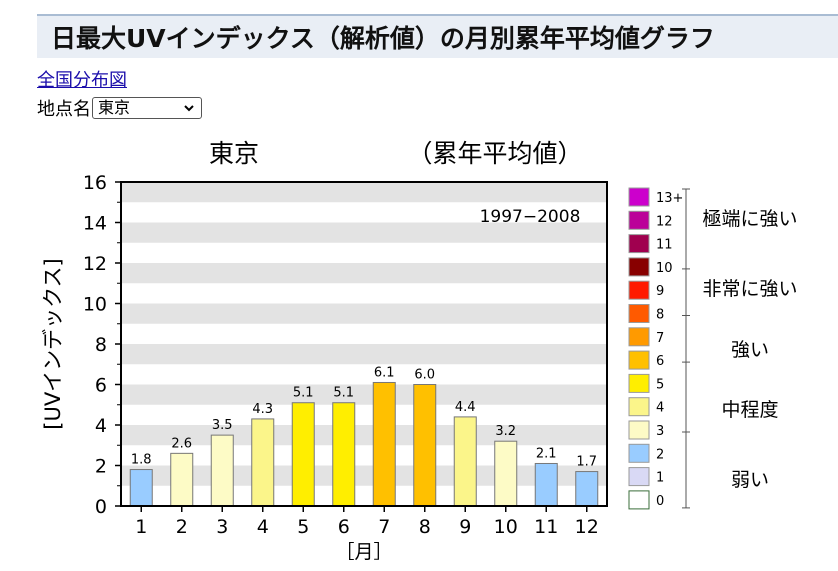  I want to click on y-tick-label: 6, so click(101, 386).